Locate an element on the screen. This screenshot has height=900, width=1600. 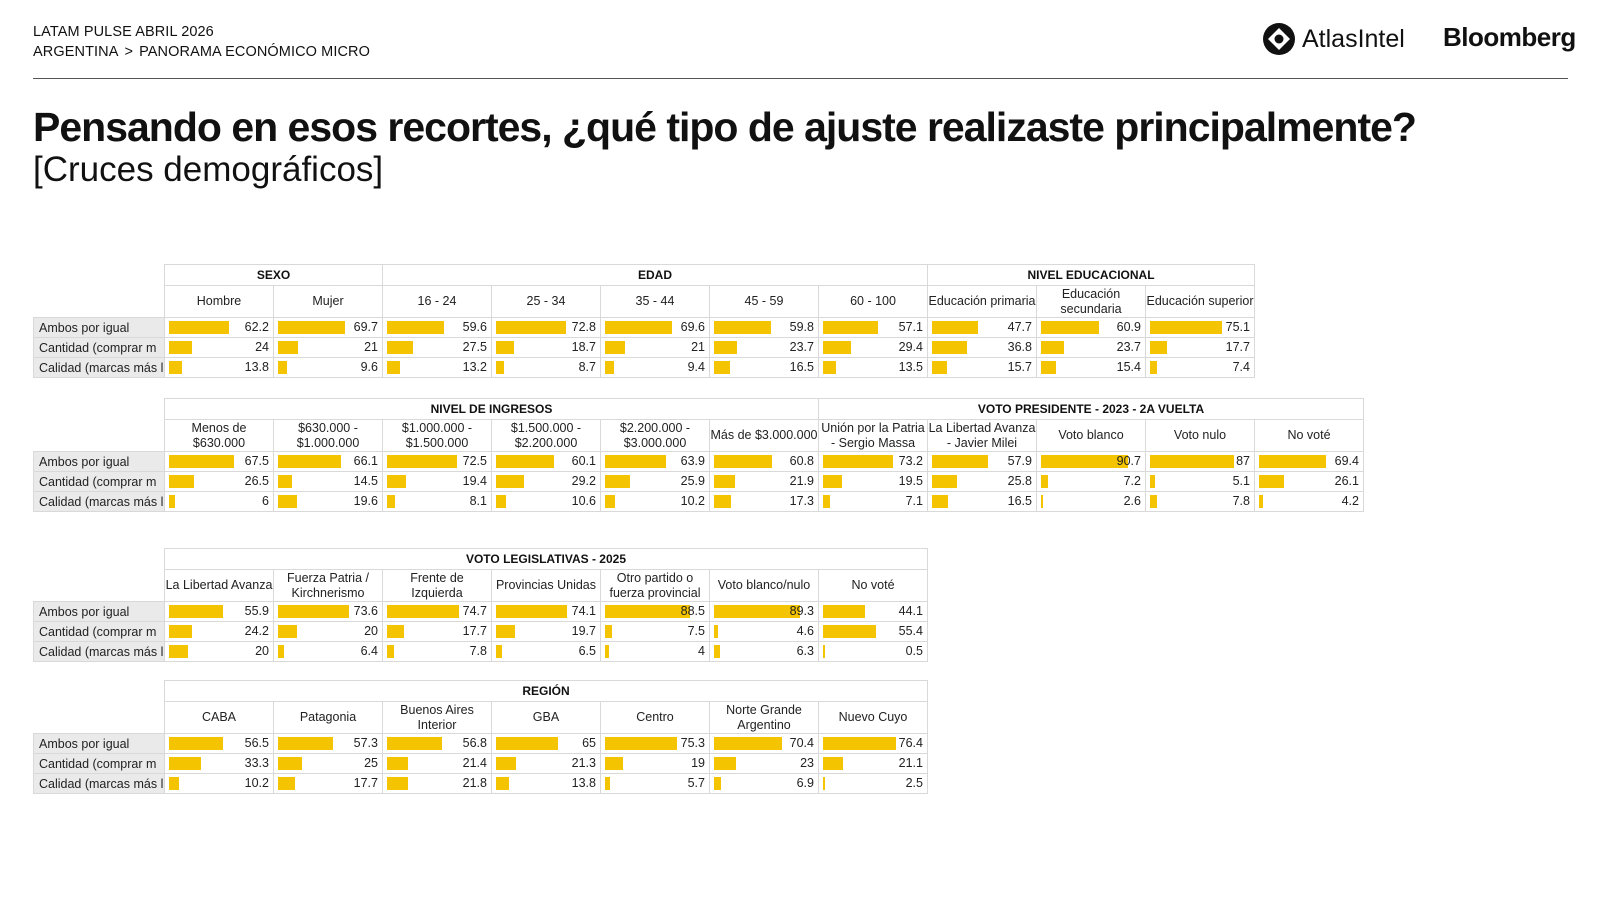
data-cell: 73.2 is located at coordinates (873, 461).